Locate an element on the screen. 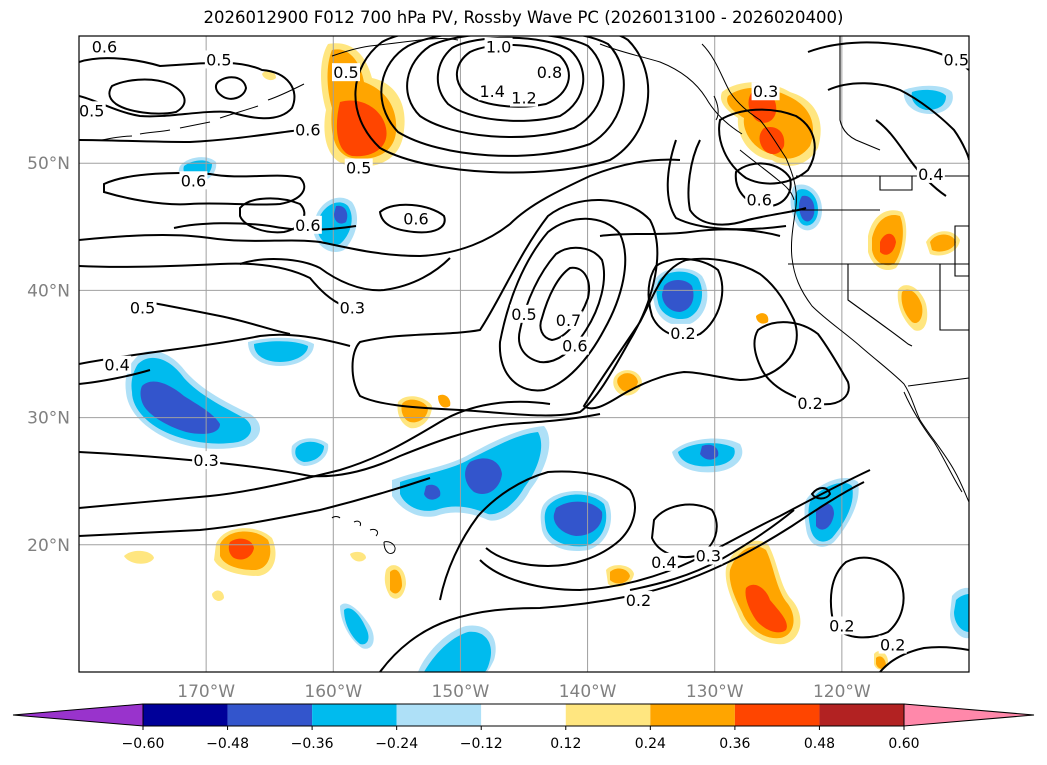 Image resolution: width=1047 pixels, height=765 pixels. longitude-tick-labels: 170°W 160°W 150°W 140°W 130°W 120°W is located at coordinates (524, 692).